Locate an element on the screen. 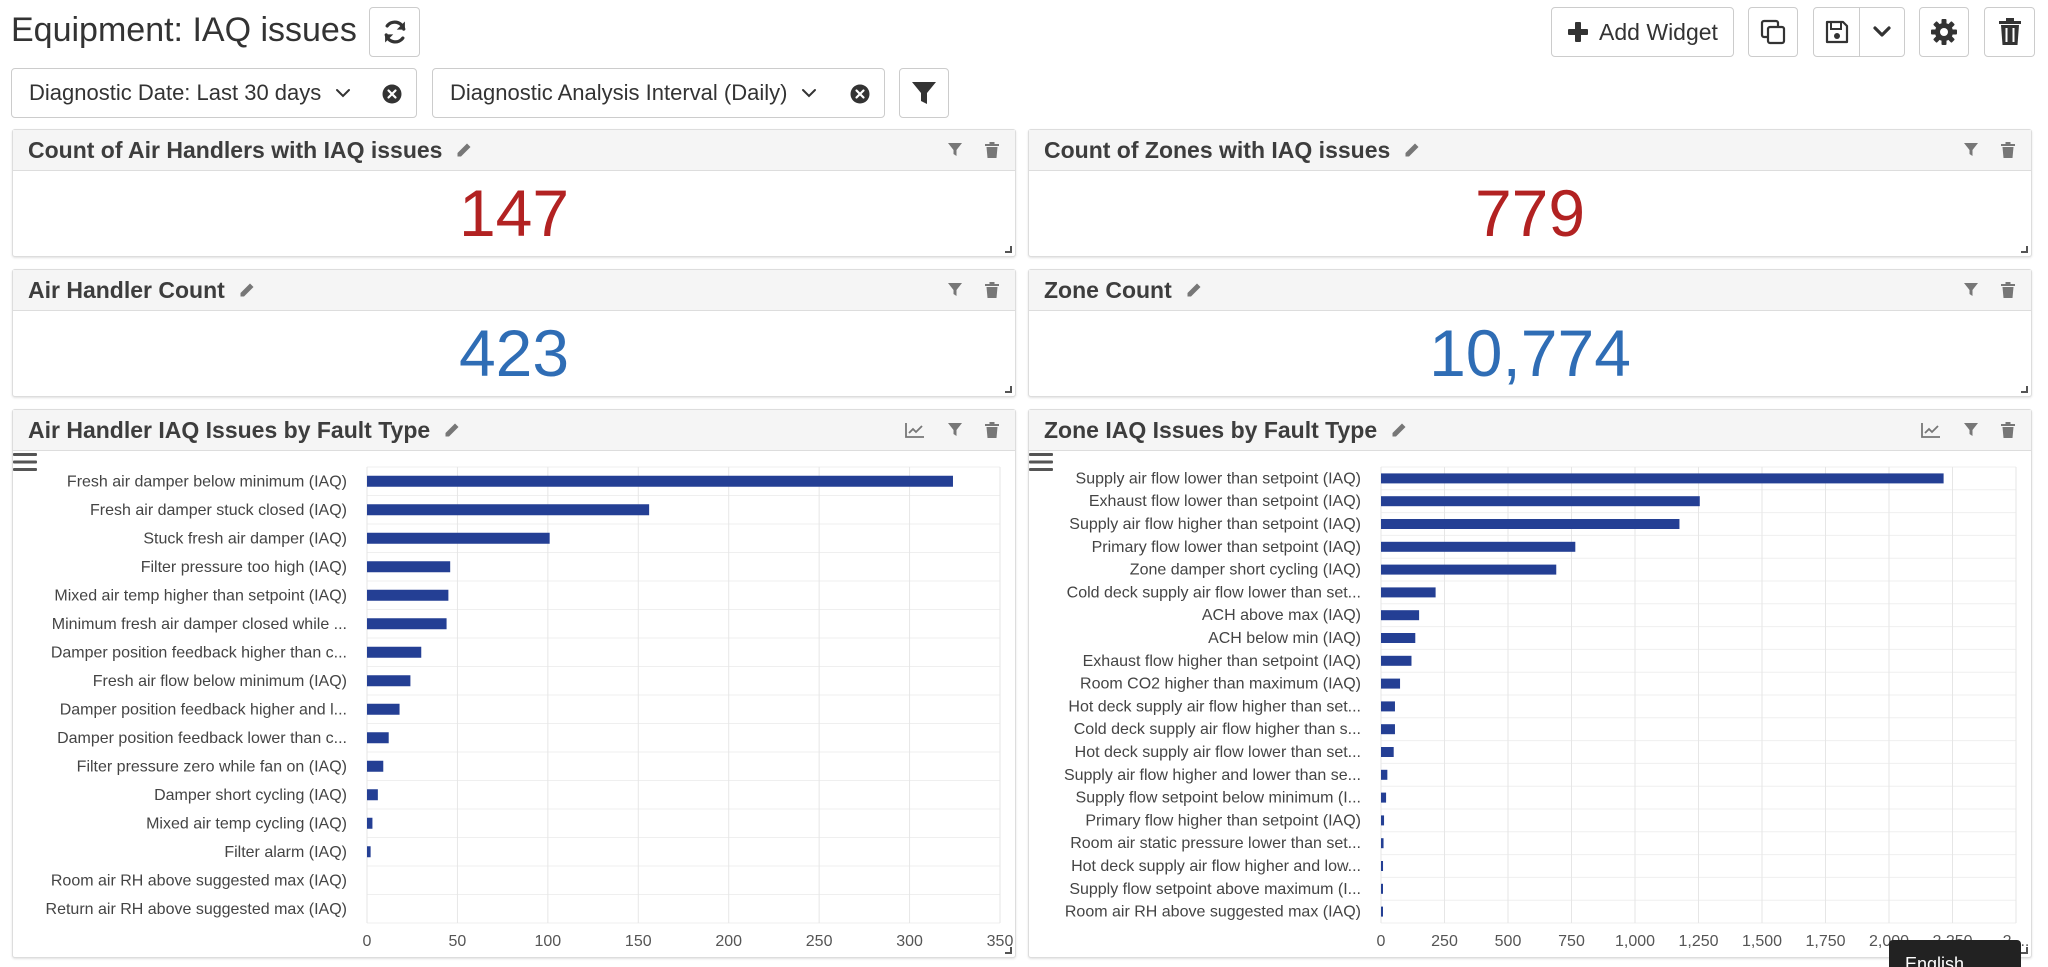 This screenshot has height=967, width=2048. widget-header: Air Handler Count is located at coordinates (514, 290).